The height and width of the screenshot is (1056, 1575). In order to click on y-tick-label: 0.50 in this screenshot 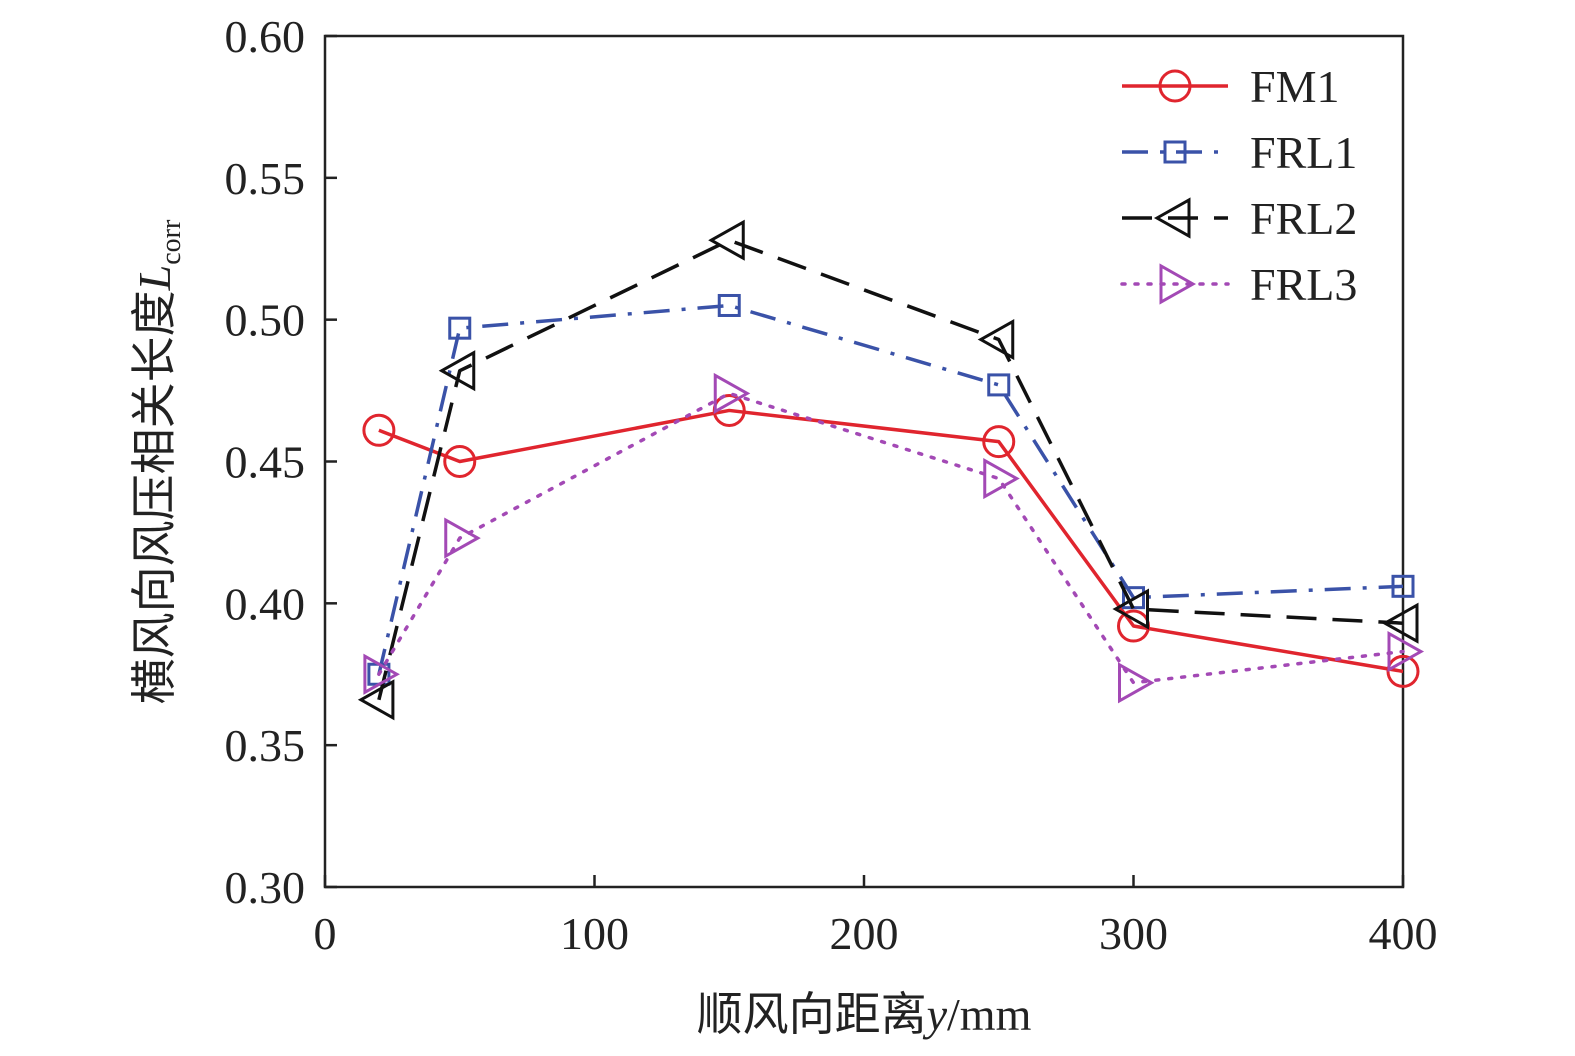, I will do `click(265, 320)`.